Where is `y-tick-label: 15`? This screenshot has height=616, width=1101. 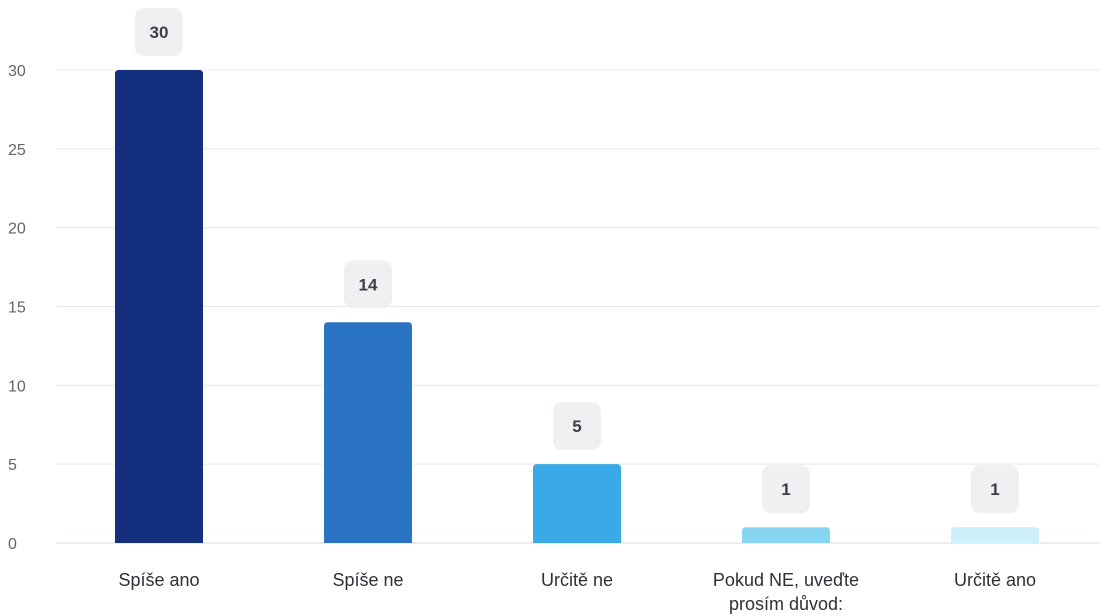 y-tick-label: 15 is located at coordinates (17, 308).